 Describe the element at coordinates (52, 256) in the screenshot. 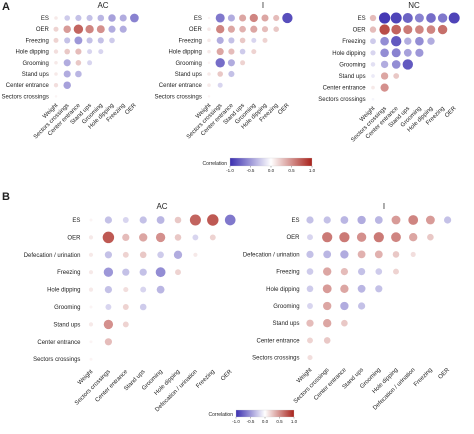

I see `row-label: Defecation / urination` at that location.